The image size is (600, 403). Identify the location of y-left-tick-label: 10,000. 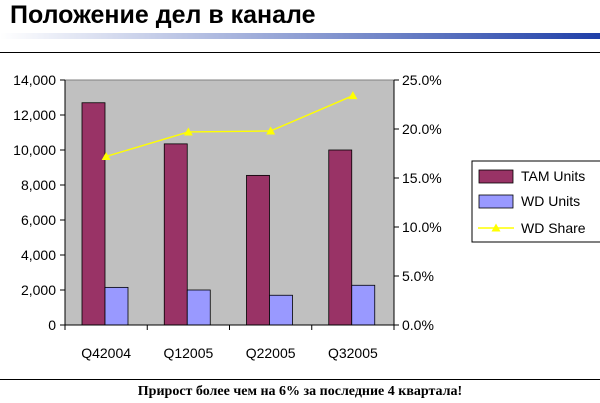
(34, 150).